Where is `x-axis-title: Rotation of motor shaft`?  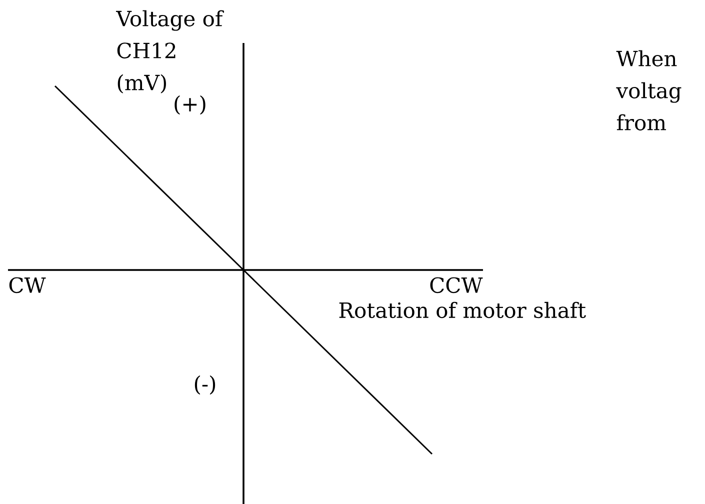 x-axis-title: Rotation of motor shaft is located at coordinates (462, 310).